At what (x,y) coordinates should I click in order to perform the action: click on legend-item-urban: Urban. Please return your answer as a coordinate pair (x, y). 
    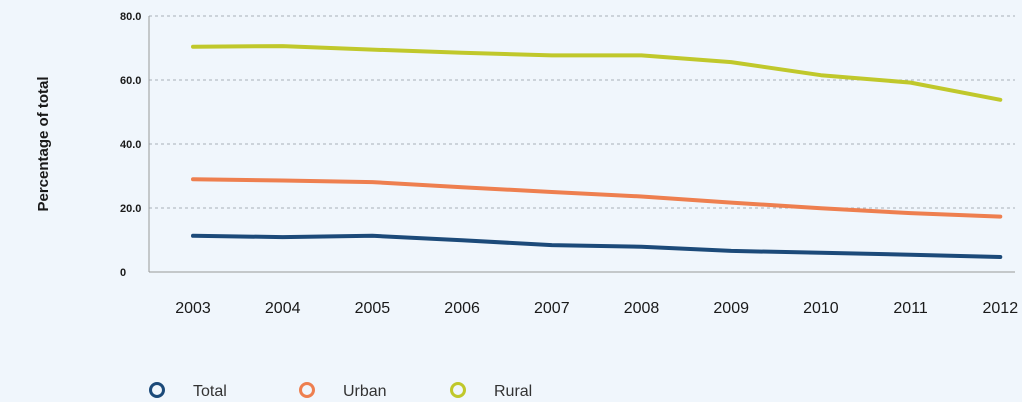
    Looking at the image, I should click on (343, 391).